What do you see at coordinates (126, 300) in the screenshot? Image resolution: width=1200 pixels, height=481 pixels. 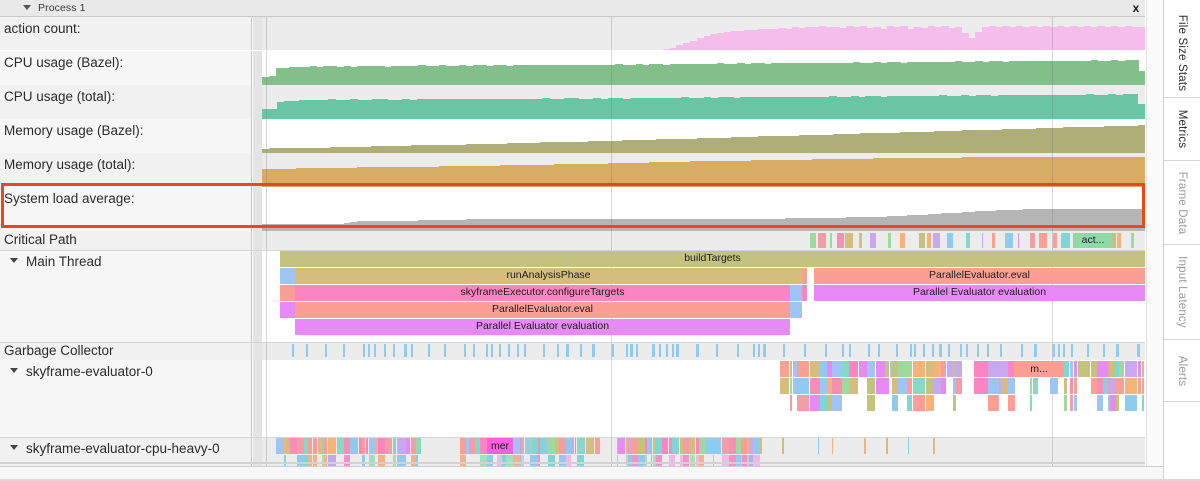 I see `track-label-main-thread: Main Thread` at bounding box center [126, 300].